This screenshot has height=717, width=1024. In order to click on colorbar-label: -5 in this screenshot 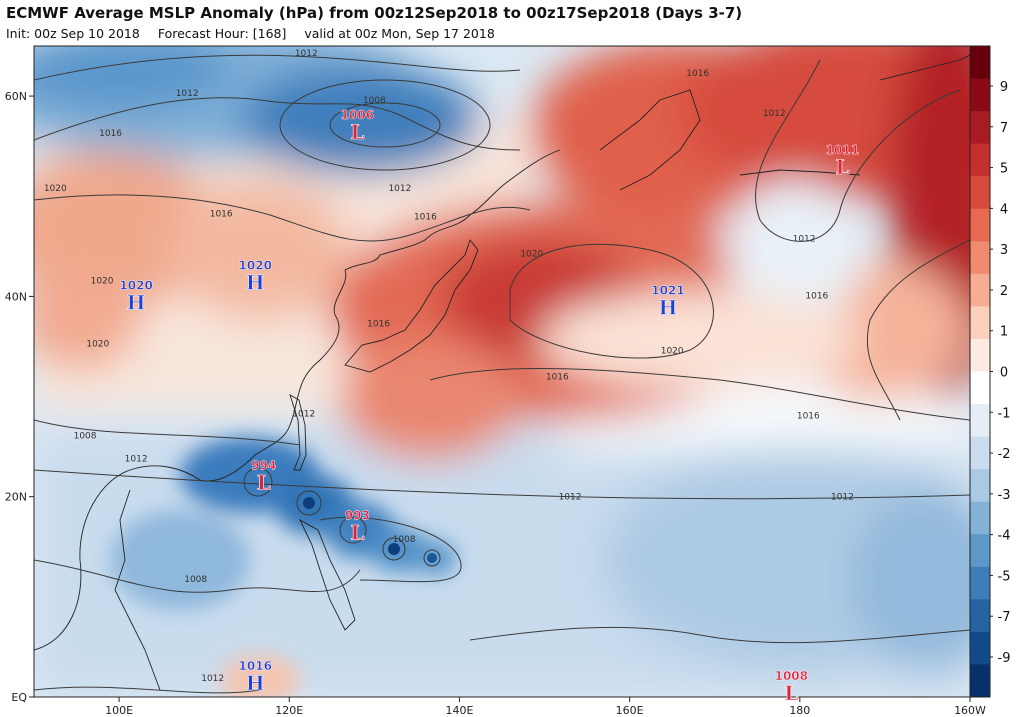, I will do `click(1004, 576)`.